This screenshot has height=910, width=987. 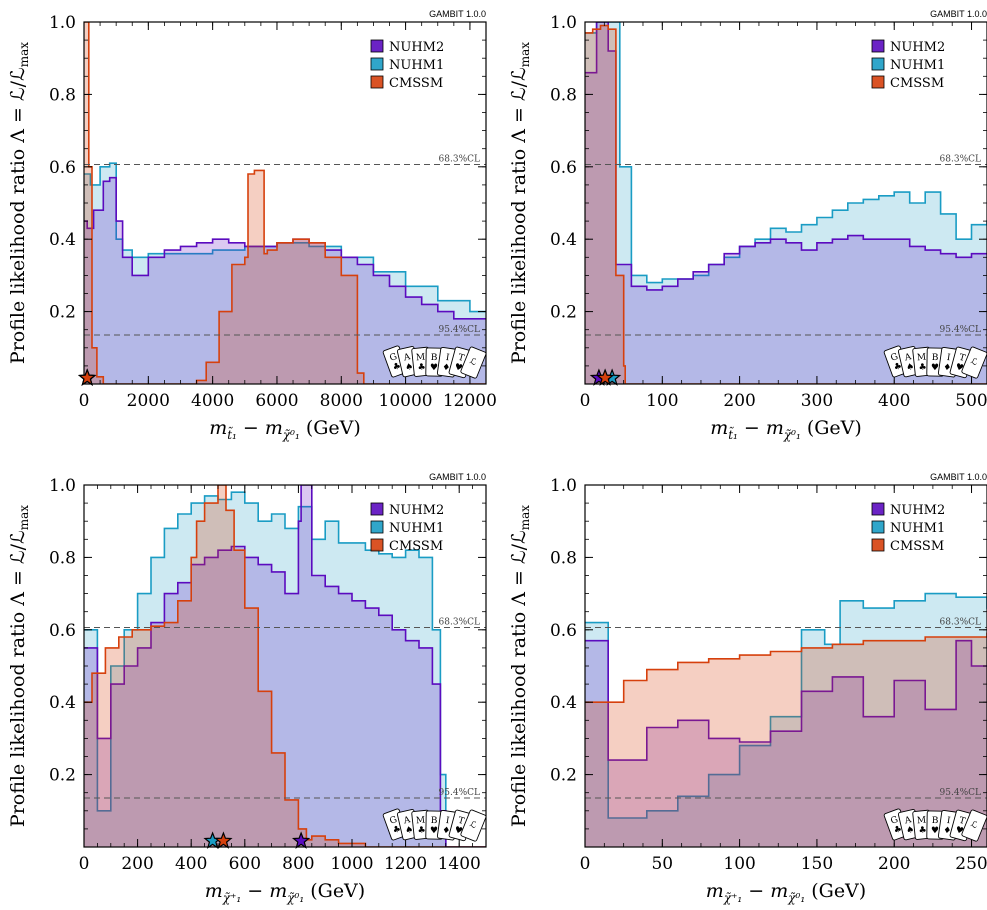 I want to click on series-fill-nuhm2, so click(x=285, y=280).